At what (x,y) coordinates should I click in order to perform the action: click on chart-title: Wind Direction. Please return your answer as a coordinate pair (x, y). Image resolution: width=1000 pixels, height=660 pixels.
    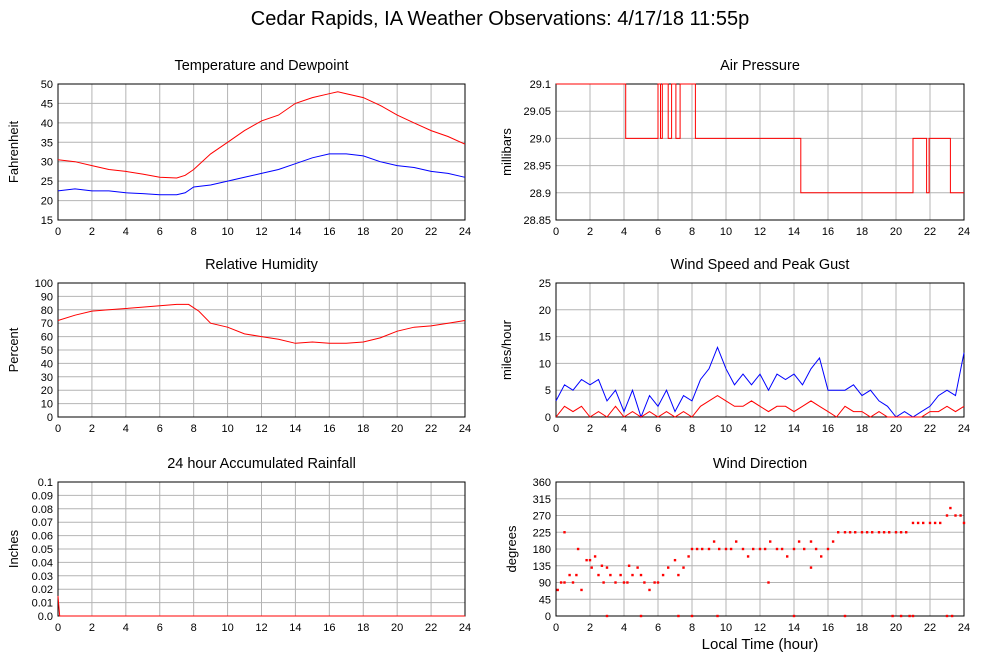
    Looking at the image, I should click on (760, 464).